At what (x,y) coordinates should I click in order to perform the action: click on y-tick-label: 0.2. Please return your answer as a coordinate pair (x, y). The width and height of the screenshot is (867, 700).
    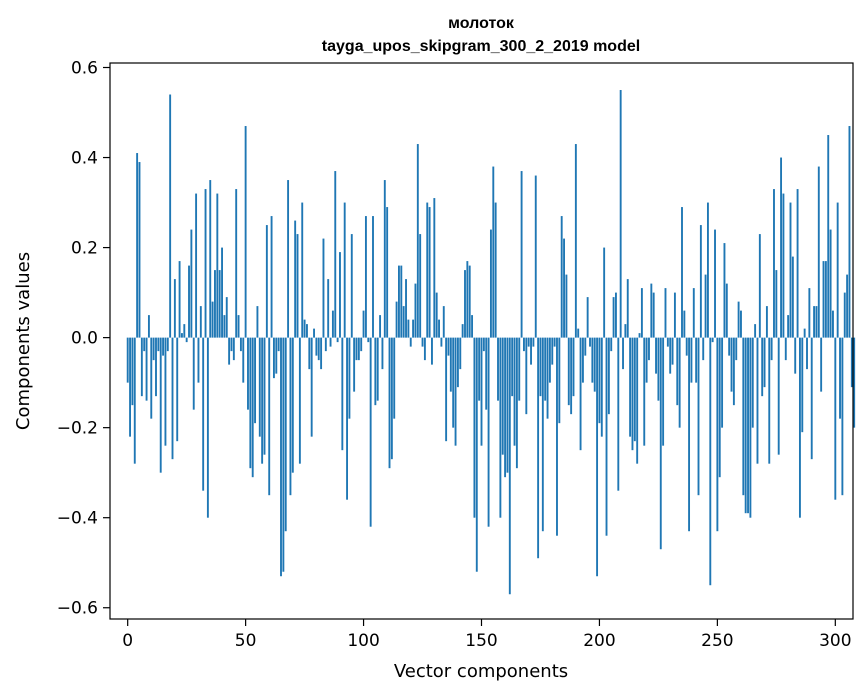
    Looking at the image, I should click on (84, 249).